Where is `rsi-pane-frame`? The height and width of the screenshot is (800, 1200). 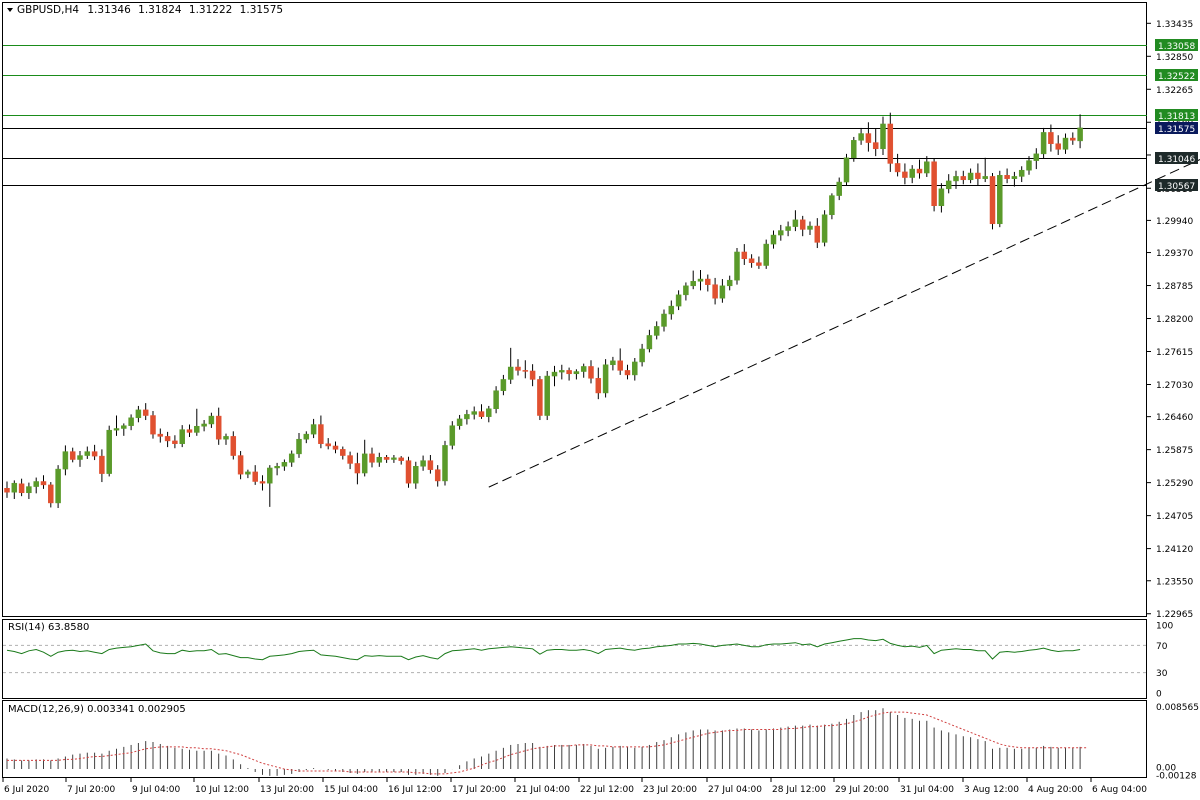
rsi-pane-frame is located at coordinates (574, 659).